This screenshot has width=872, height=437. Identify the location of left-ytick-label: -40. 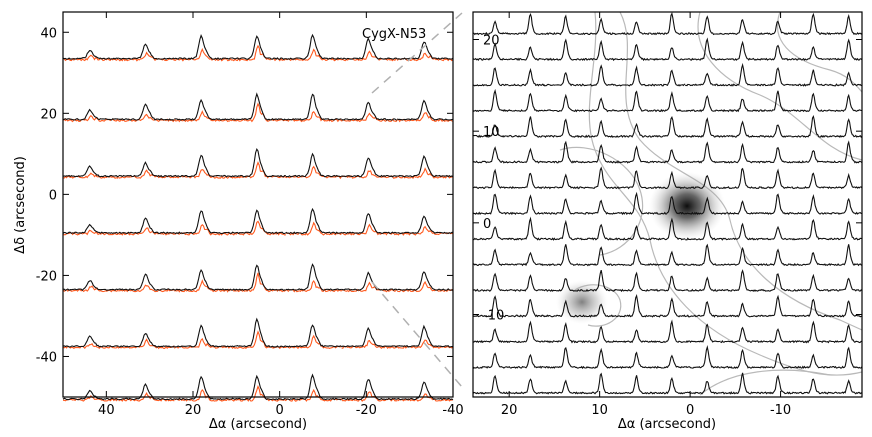
(46, 357).